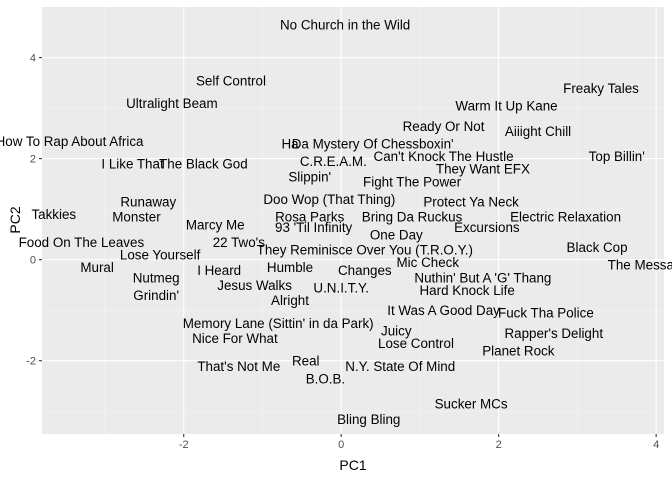  I want to click on song-label: Nuthin' But A 'G' Thang, so click(482, 277).